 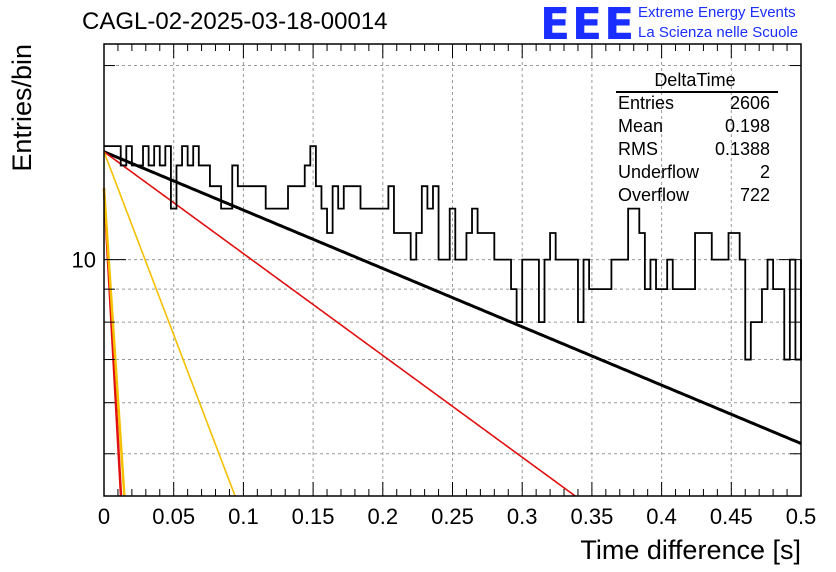 What do you see at coordinates (452, 516) in the screenshot?
I see `x-tick-label: 0.25` at bounding box center [452, 516].